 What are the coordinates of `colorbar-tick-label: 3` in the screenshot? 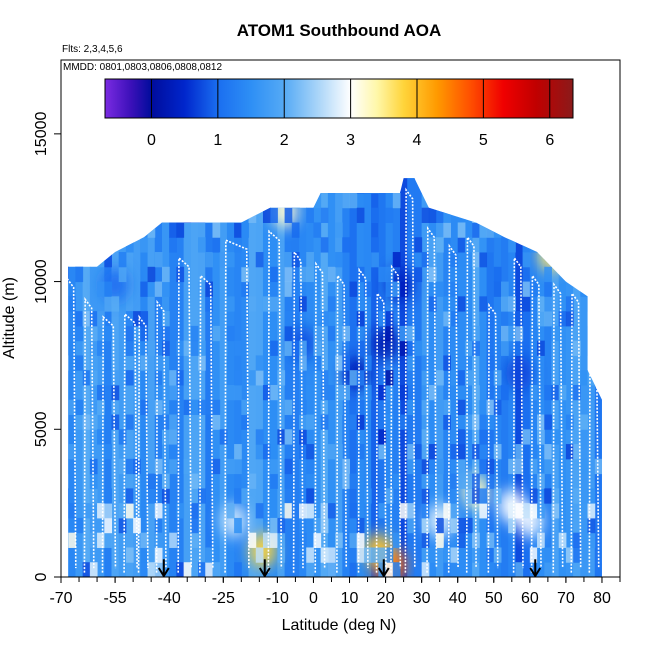 It's located at (350, 140).